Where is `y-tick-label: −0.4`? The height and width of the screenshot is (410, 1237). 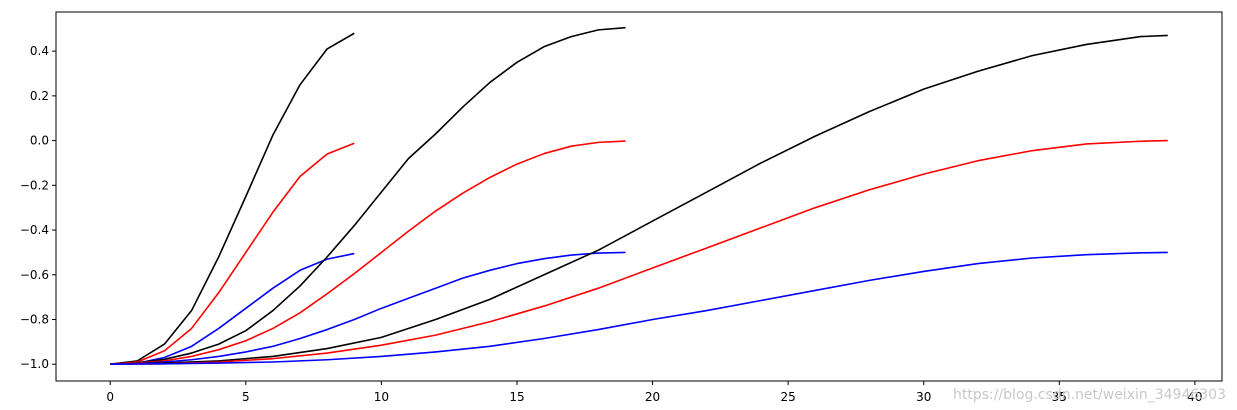
y-tick-label: −0.4 is located at coordinates (34, 230).